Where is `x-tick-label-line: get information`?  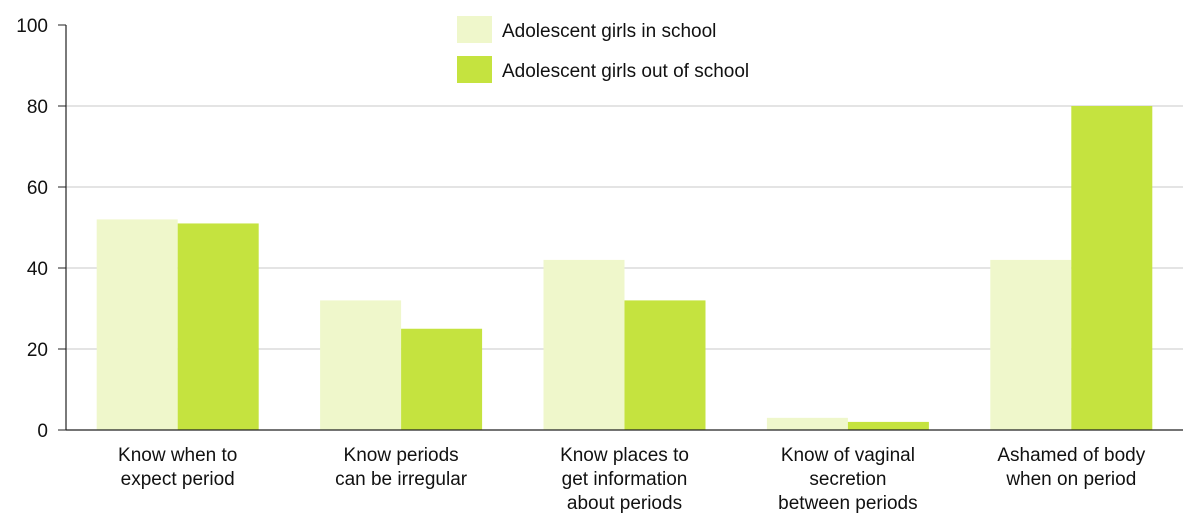 x-tick-label-line: get information is located at coordinates (625, 479).